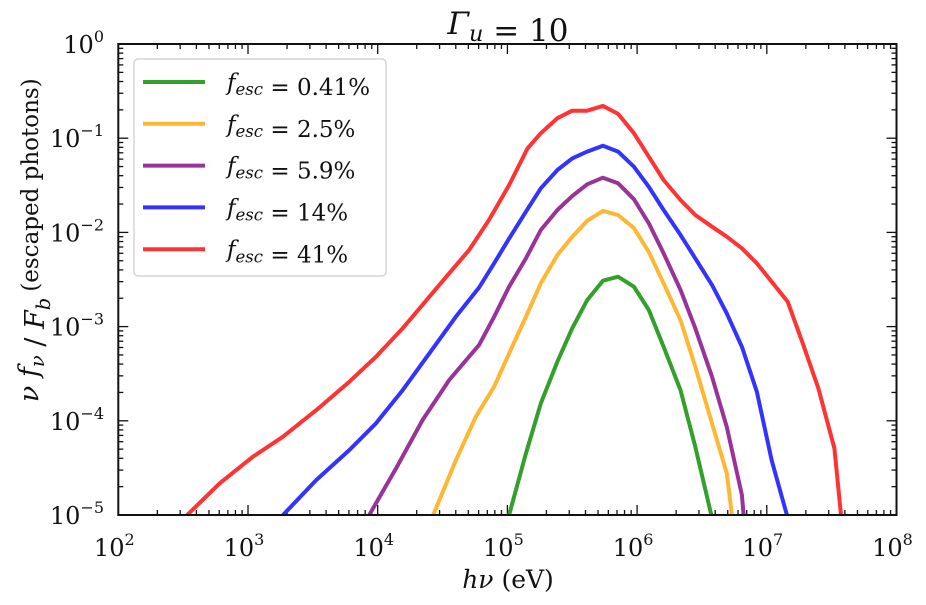  What do you see at coordinates (892, 546) in the screenshot?
I see `x-tick-label: 10⁸` at bounding box center [892, 546].